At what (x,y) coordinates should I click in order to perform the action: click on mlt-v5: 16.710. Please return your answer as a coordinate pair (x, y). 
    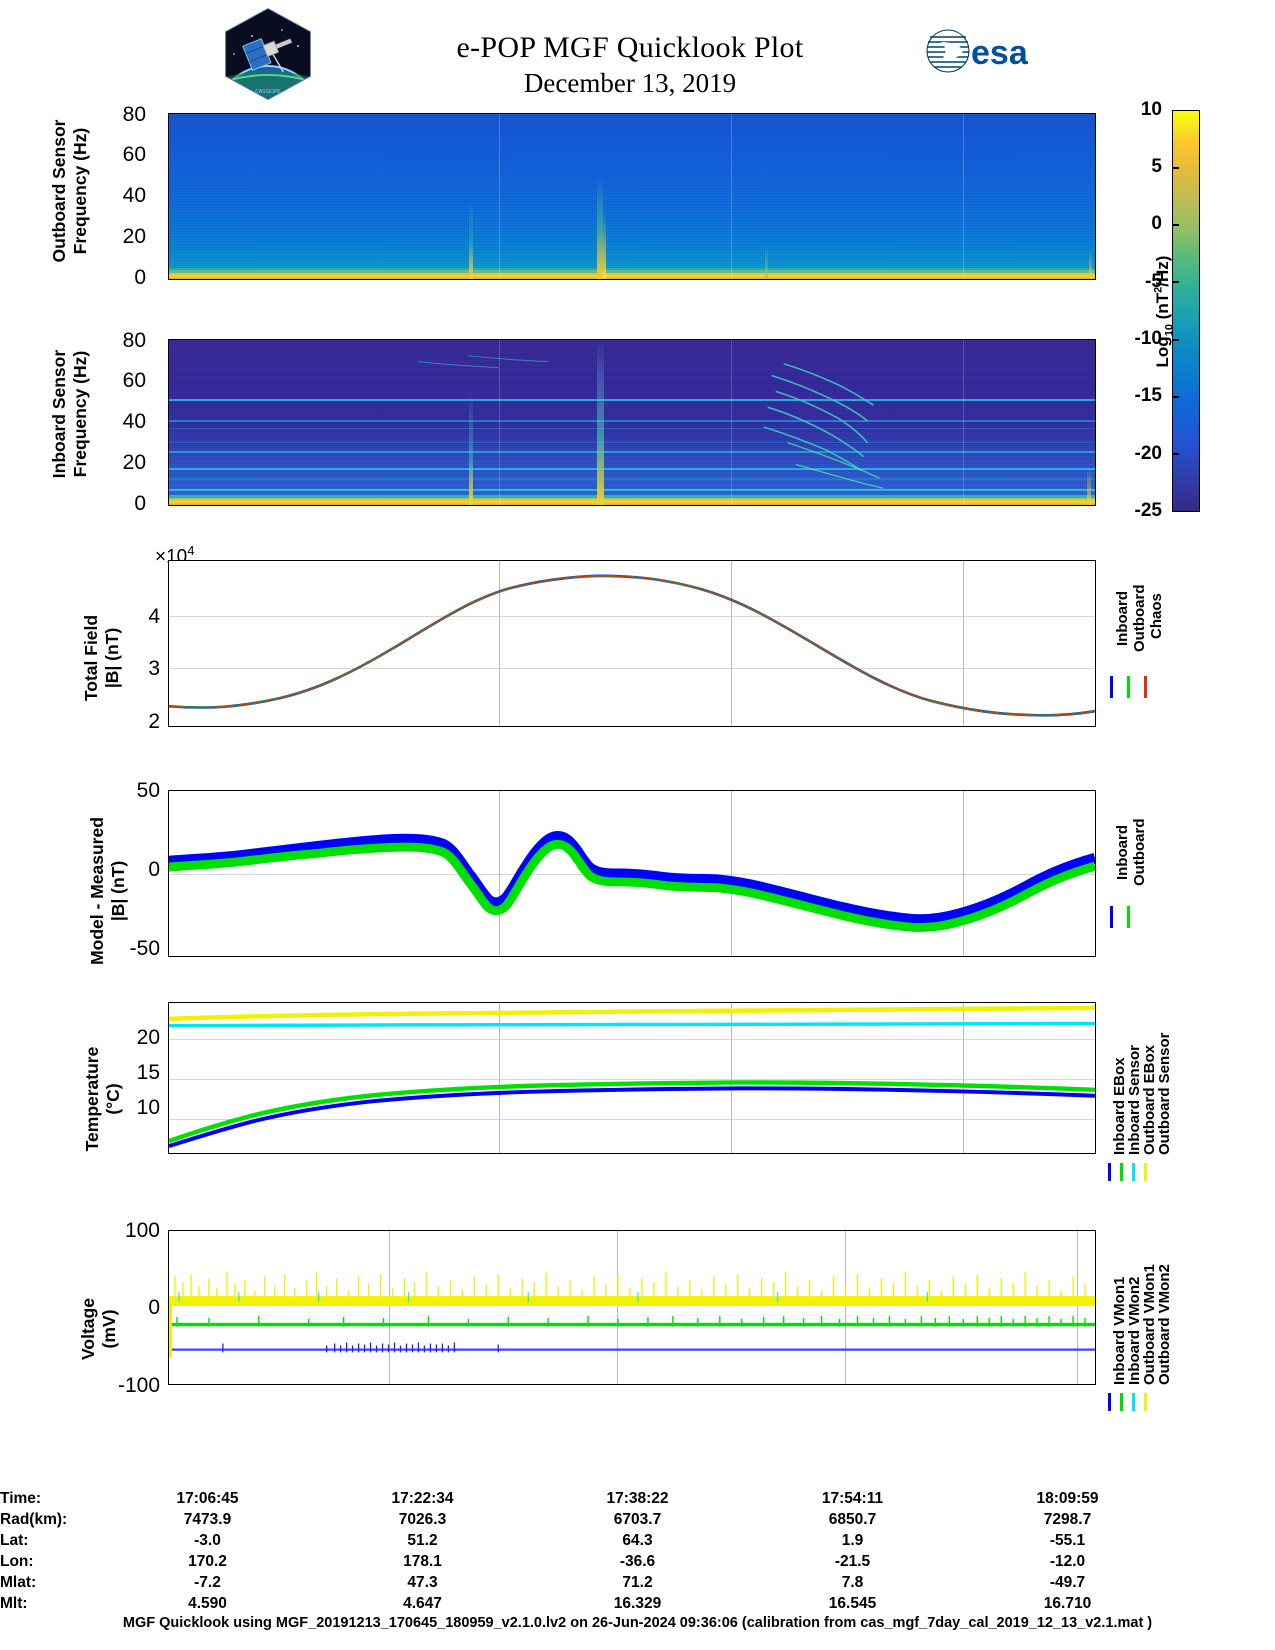
    Looking at the image, I should click on (1067, 1603).